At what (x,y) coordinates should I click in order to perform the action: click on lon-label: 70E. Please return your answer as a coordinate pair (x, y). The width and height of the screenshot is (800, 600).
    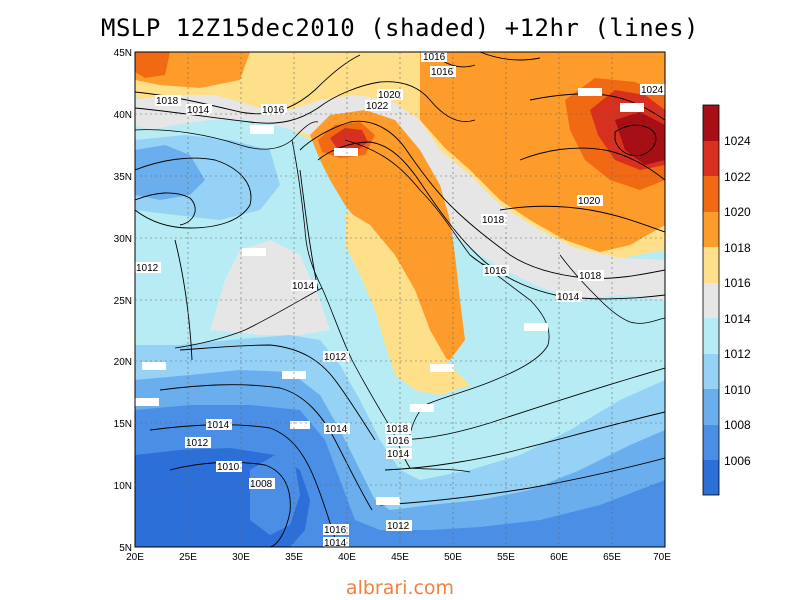
    Looking at the image, I should click on (662, 557).